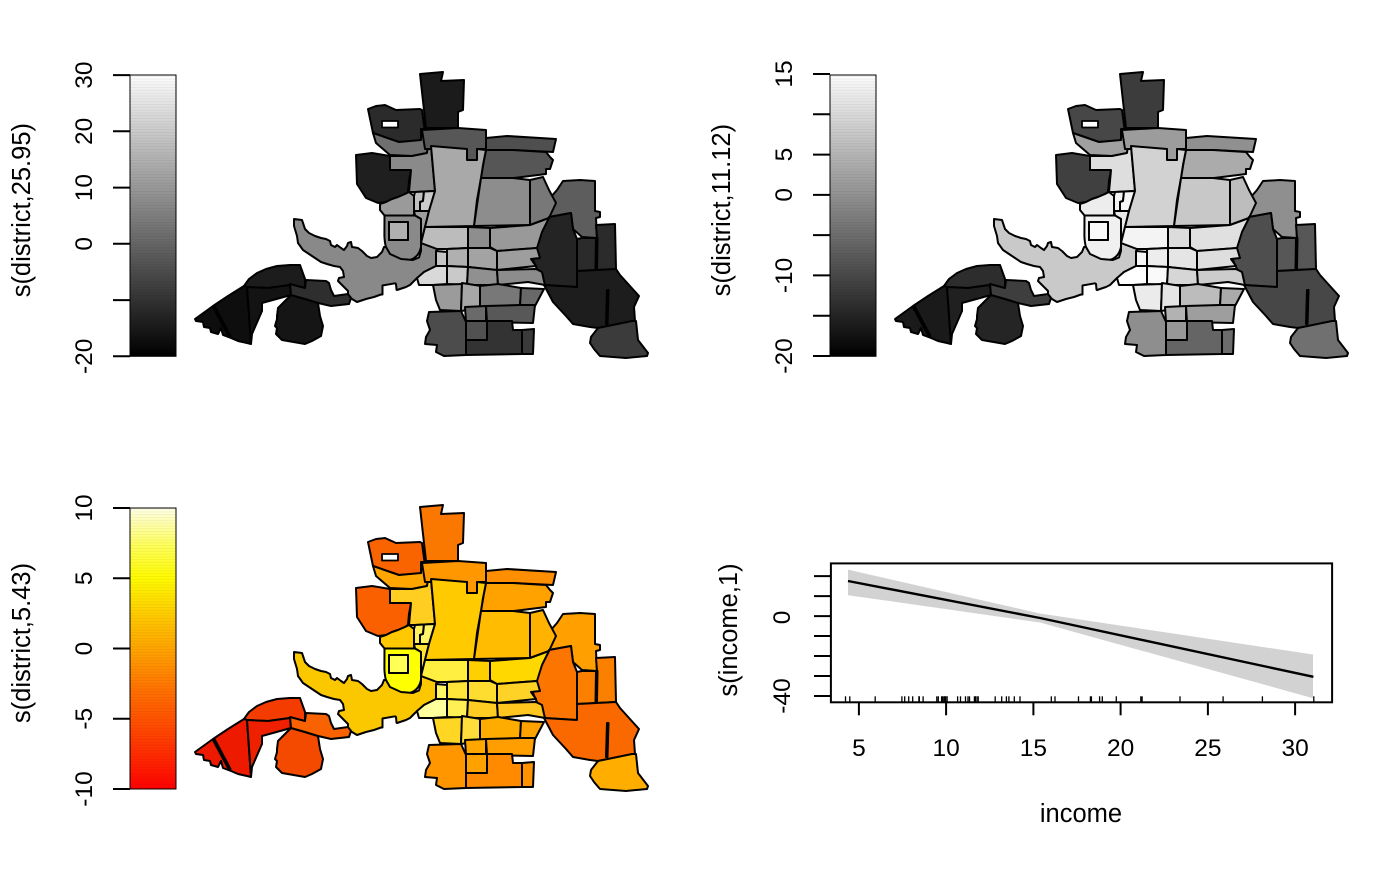  I want to click on svg-text: income, so click(1081, 814).